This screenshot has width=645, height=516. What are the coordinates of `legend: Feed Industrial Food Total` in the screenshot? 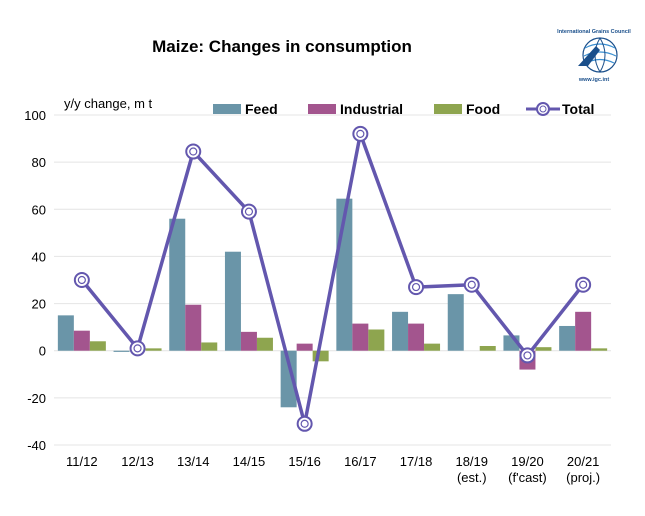 It's located at (403, 109).